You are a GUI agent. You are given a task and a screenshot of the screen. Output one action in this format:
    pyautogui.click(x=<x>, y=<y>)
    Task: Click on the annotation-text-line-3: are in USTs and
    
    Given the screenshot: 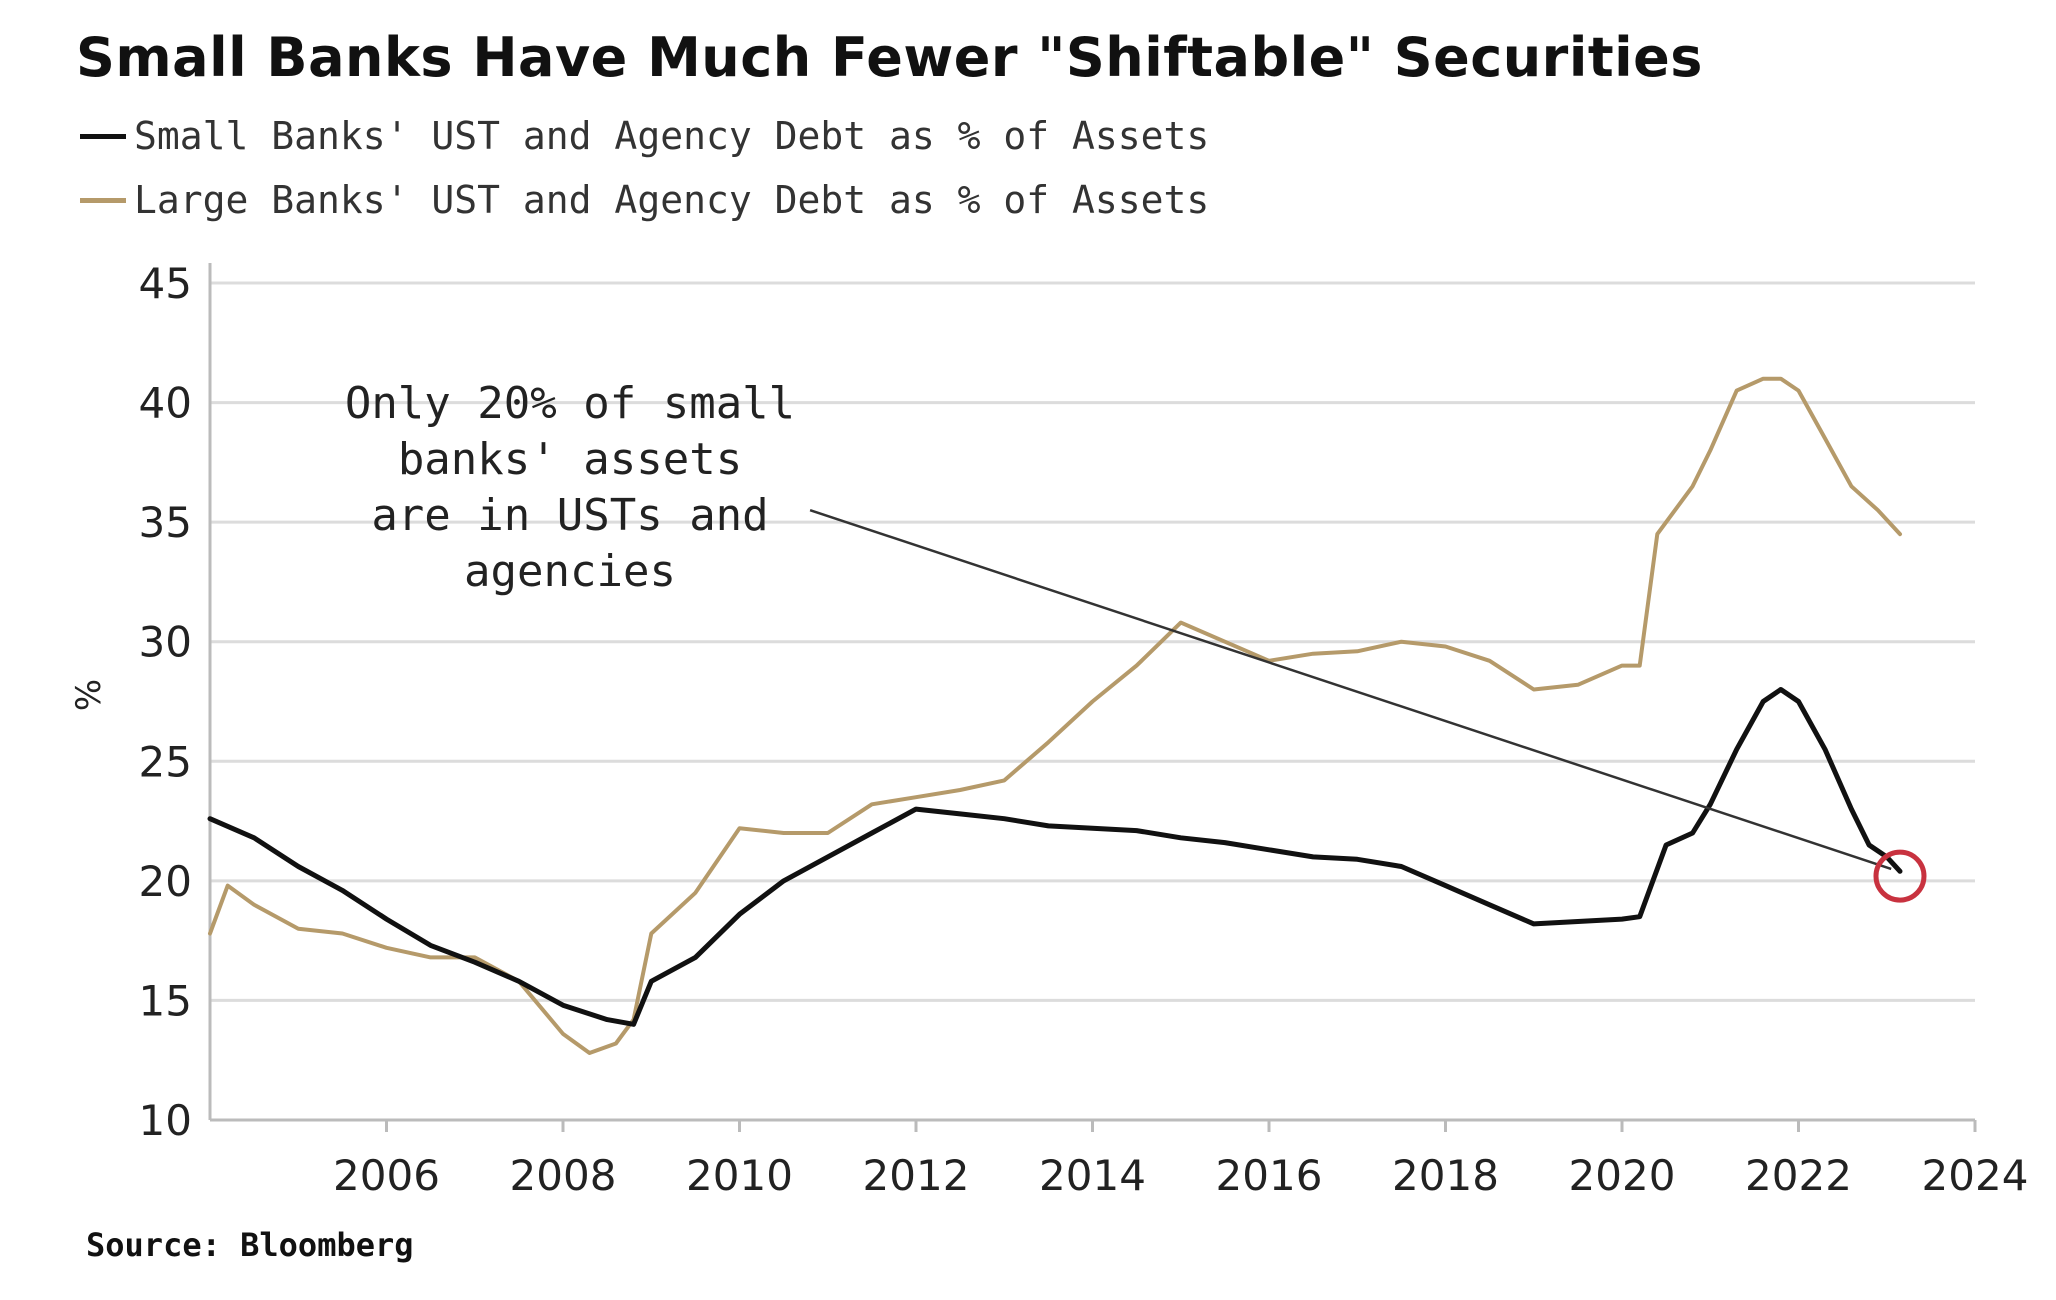 What is the action you would take?
    pyautogui.click(x=569, y=515)
    